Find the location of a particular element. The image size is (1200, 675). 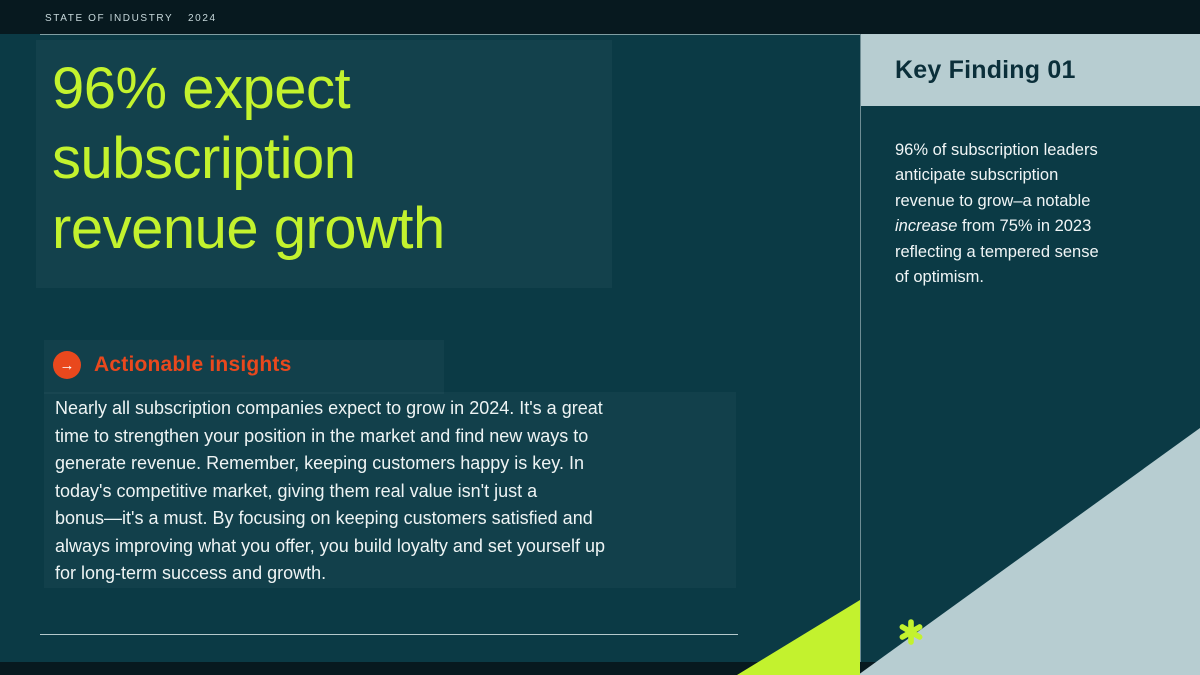

insights-label-highlight-box is located at coordinates (244, 367).